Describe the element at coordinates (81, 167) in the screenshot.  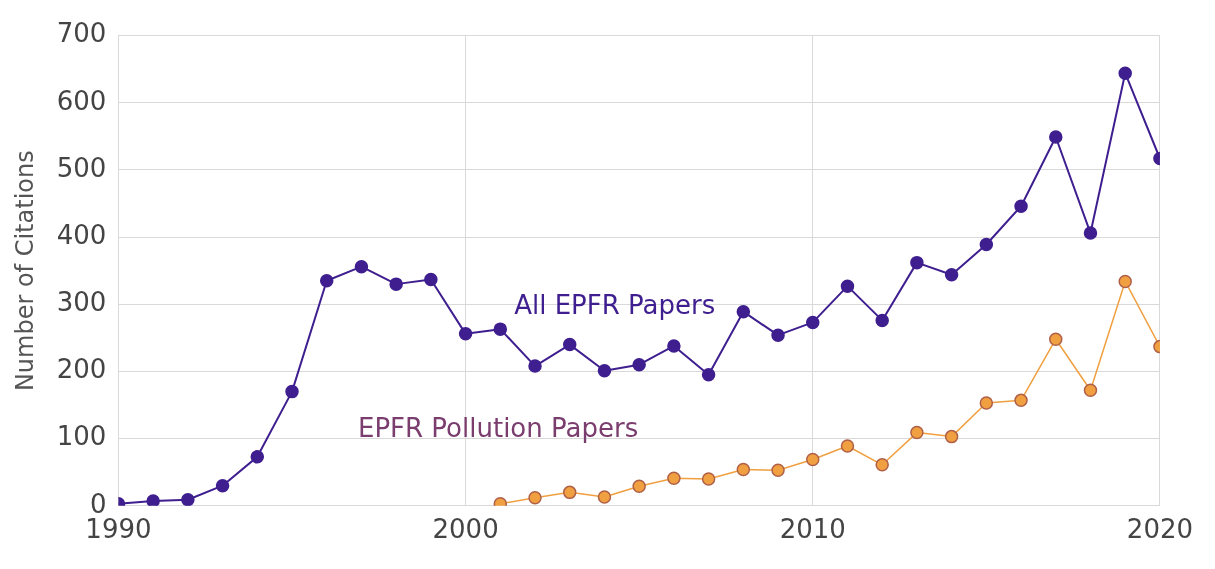
I see `y-tick-label: 500` at that location.